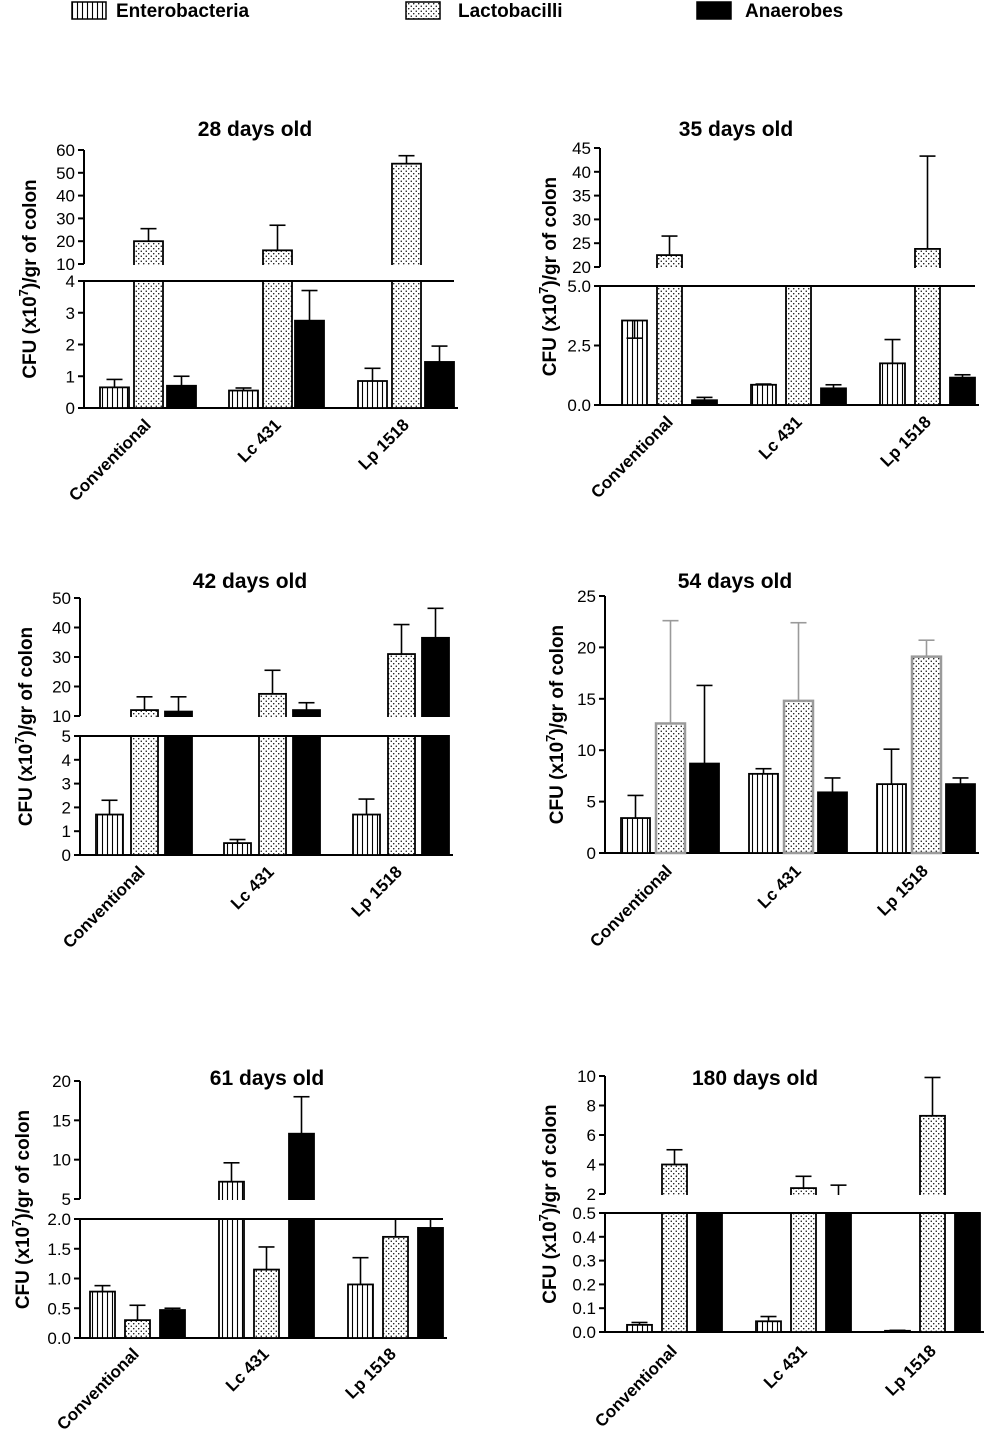 Image resolution: width=1000 pixels, height=1447 pixels. What do you see at coordinates (581, 196) in the screenshot?
I see `y-tick-label: 35` at bounding box center [581, 196].